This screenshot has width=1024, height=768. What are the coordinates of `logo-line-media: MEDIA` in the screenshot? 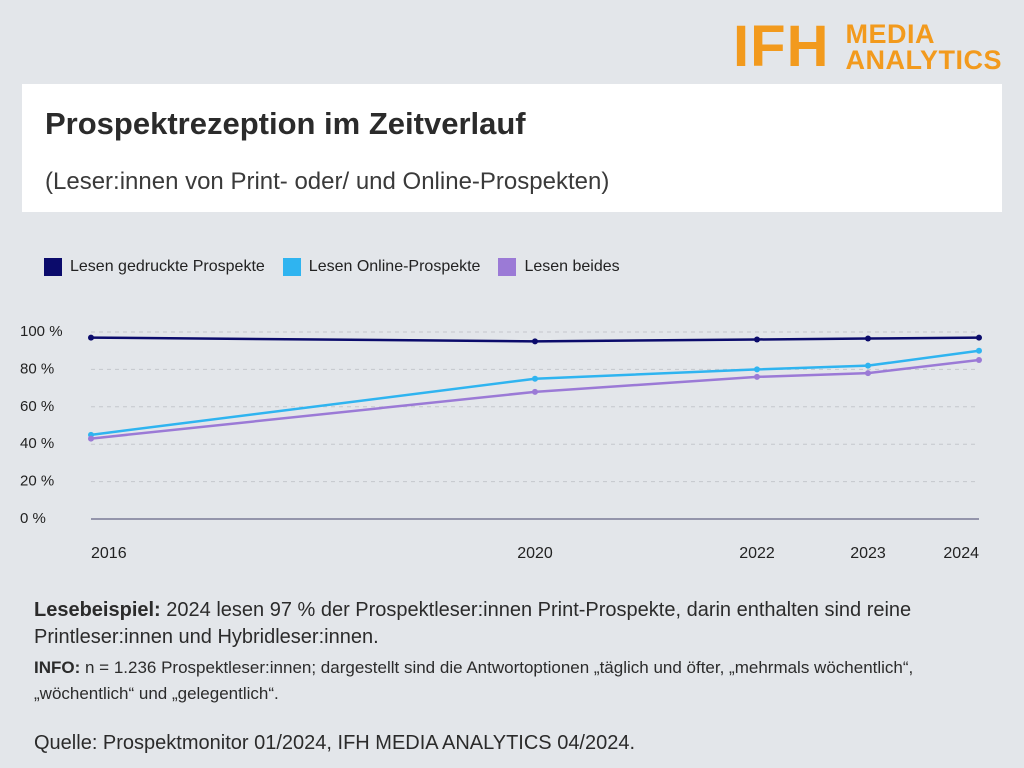 It's located at (890, 34).